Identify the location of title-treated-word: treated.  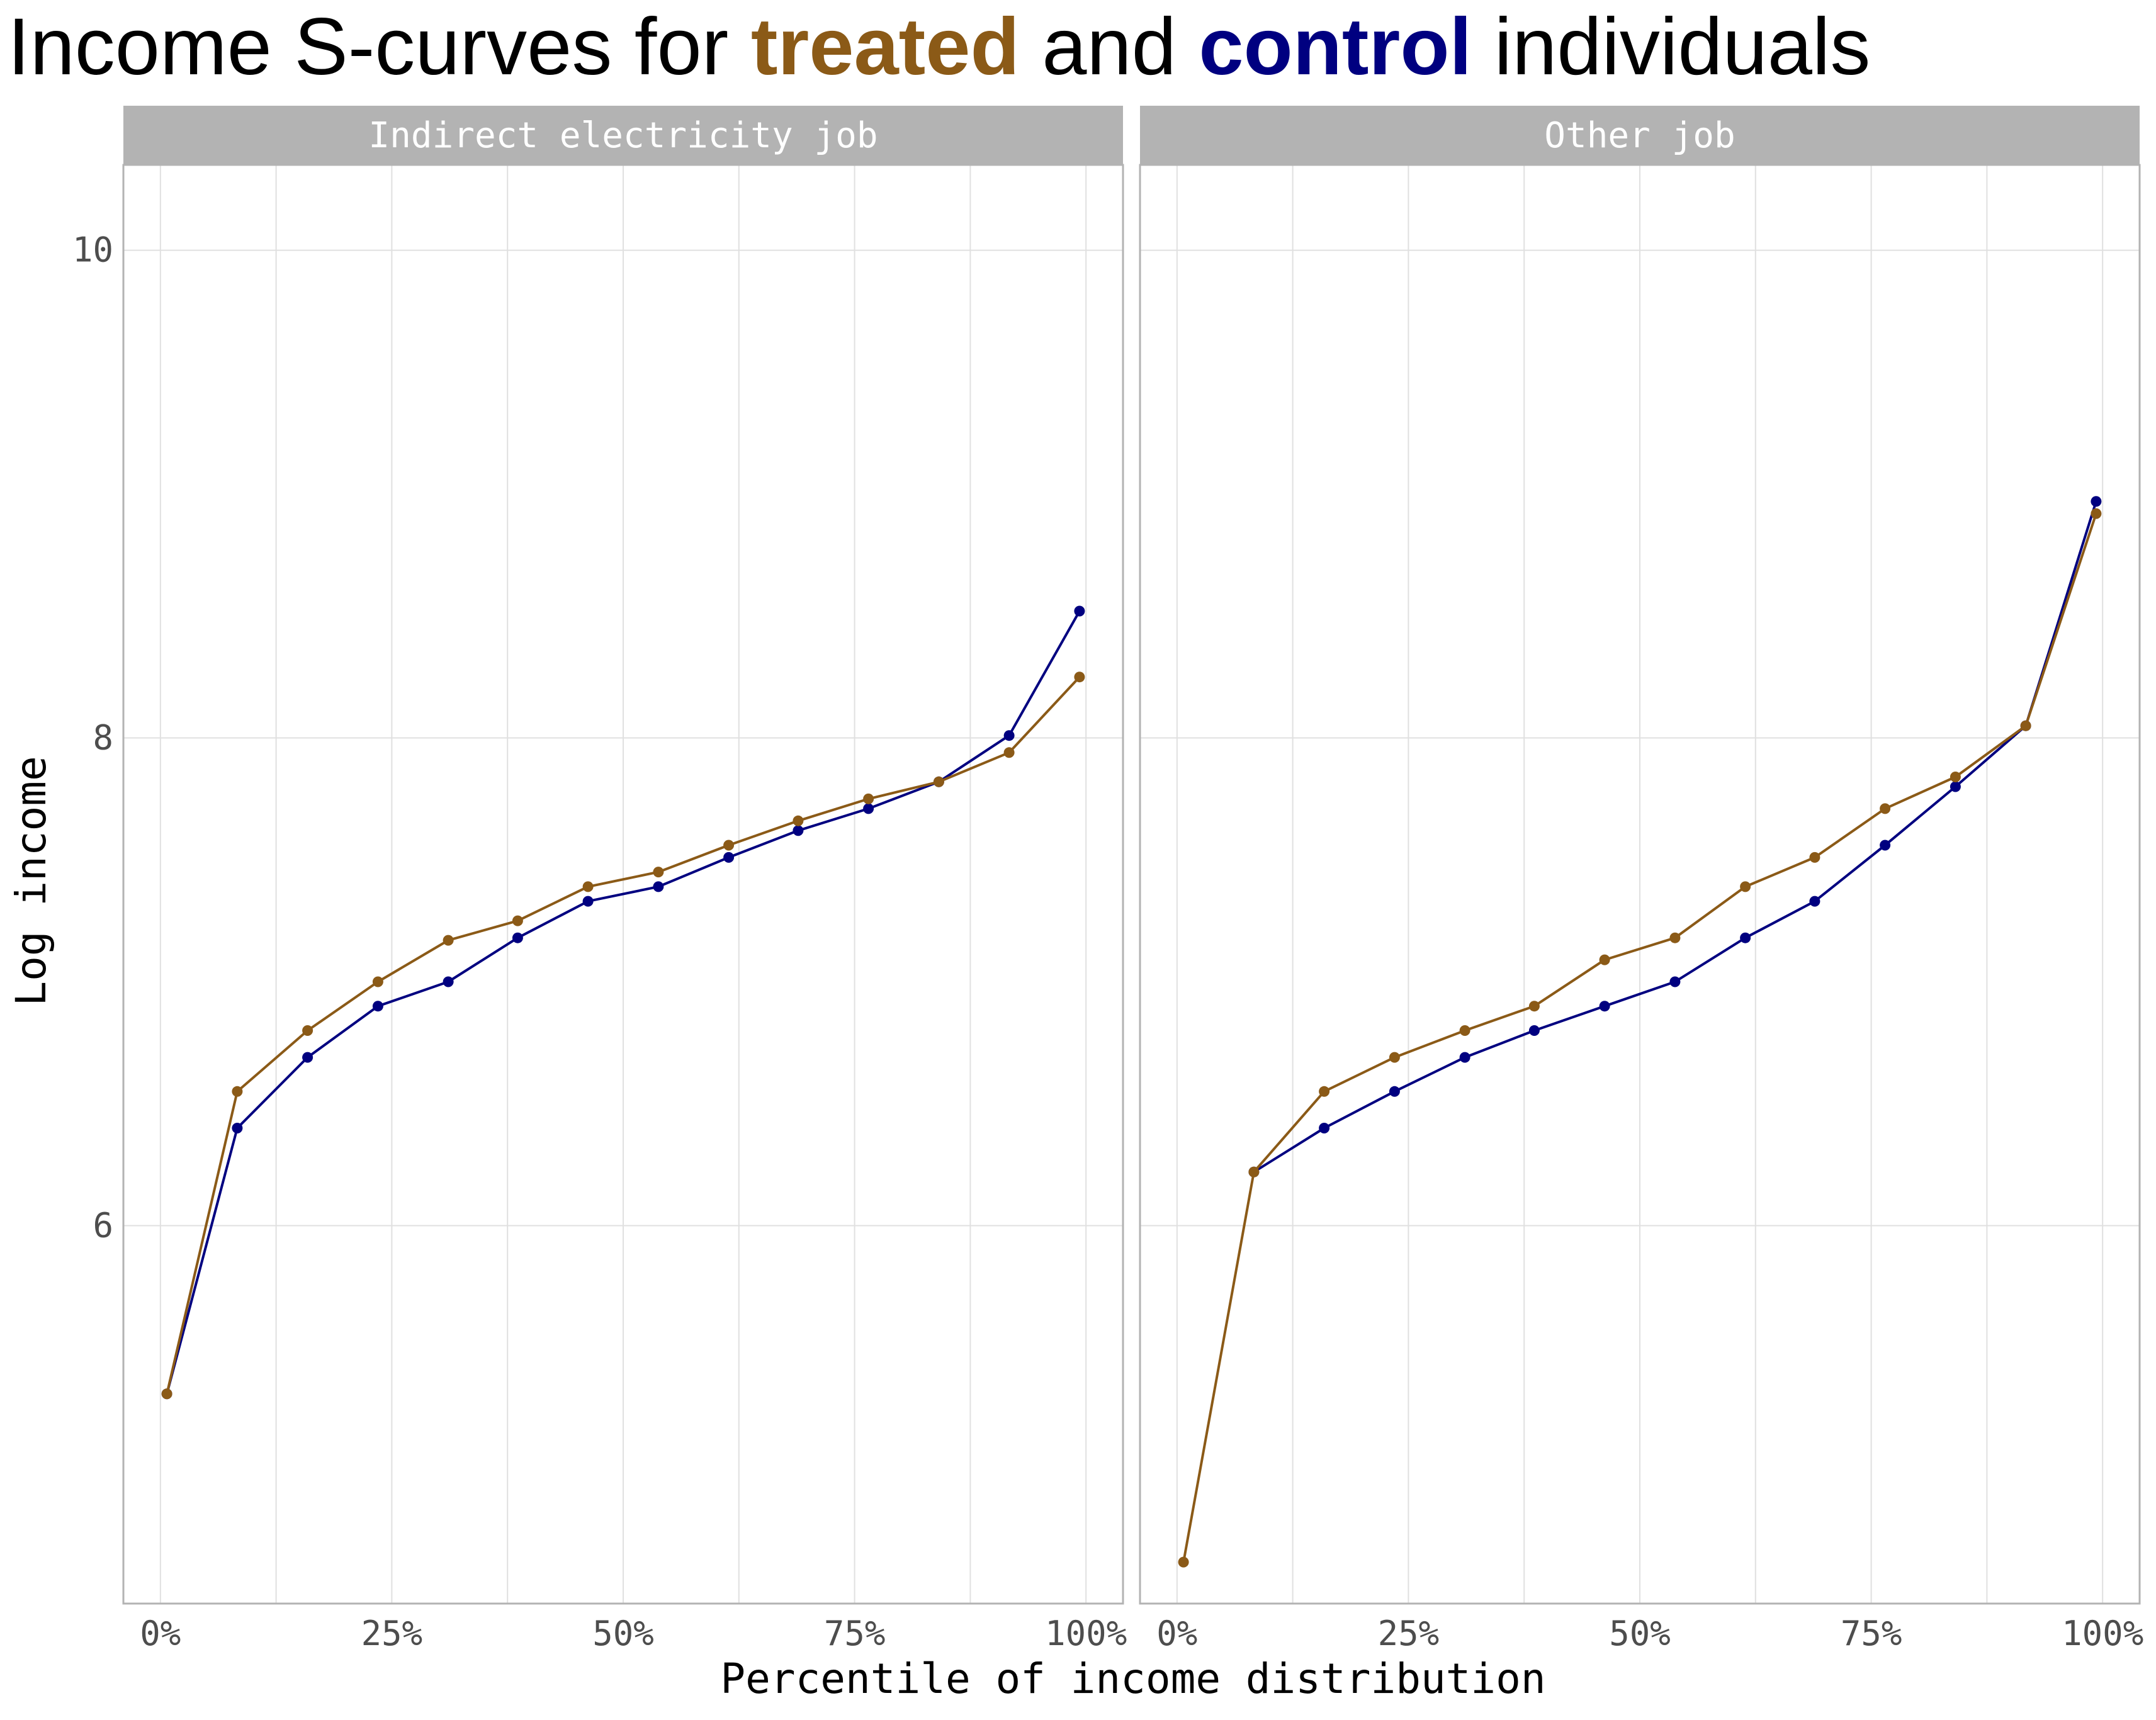
(885, 47).